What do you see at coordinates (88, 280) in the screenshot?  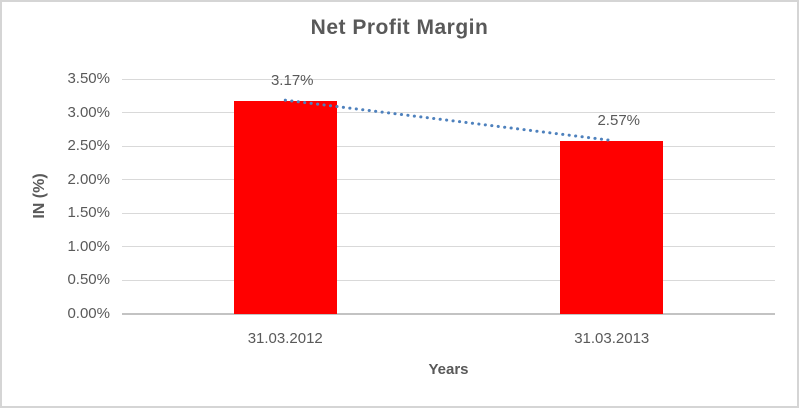 I see `y-tick-label: 0.50%` at bounding box center [88, 280].